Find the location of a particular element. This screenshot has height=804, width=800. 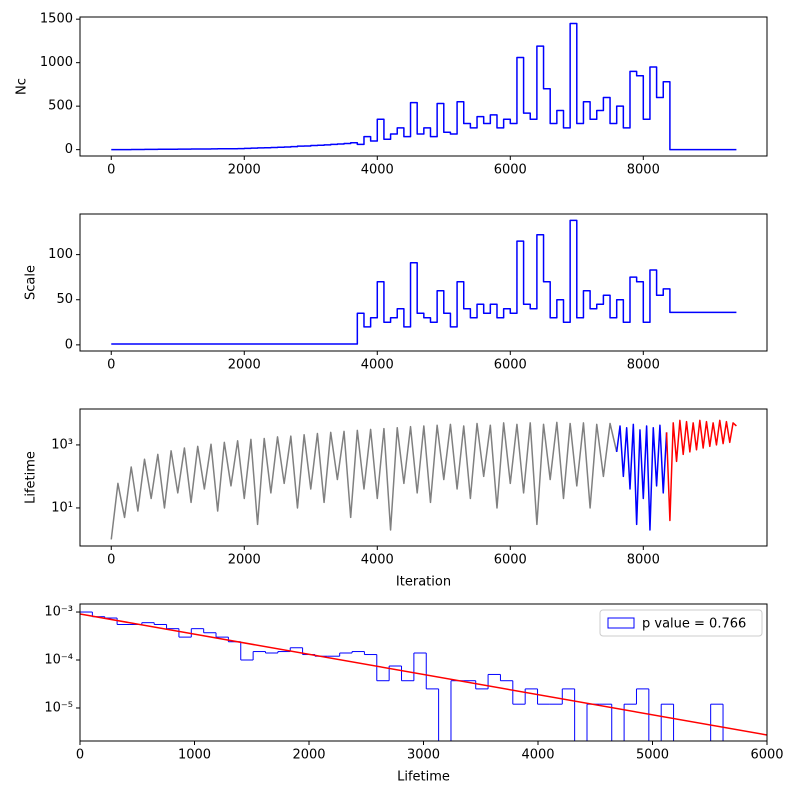

legend is located at coordinates (681, 623).